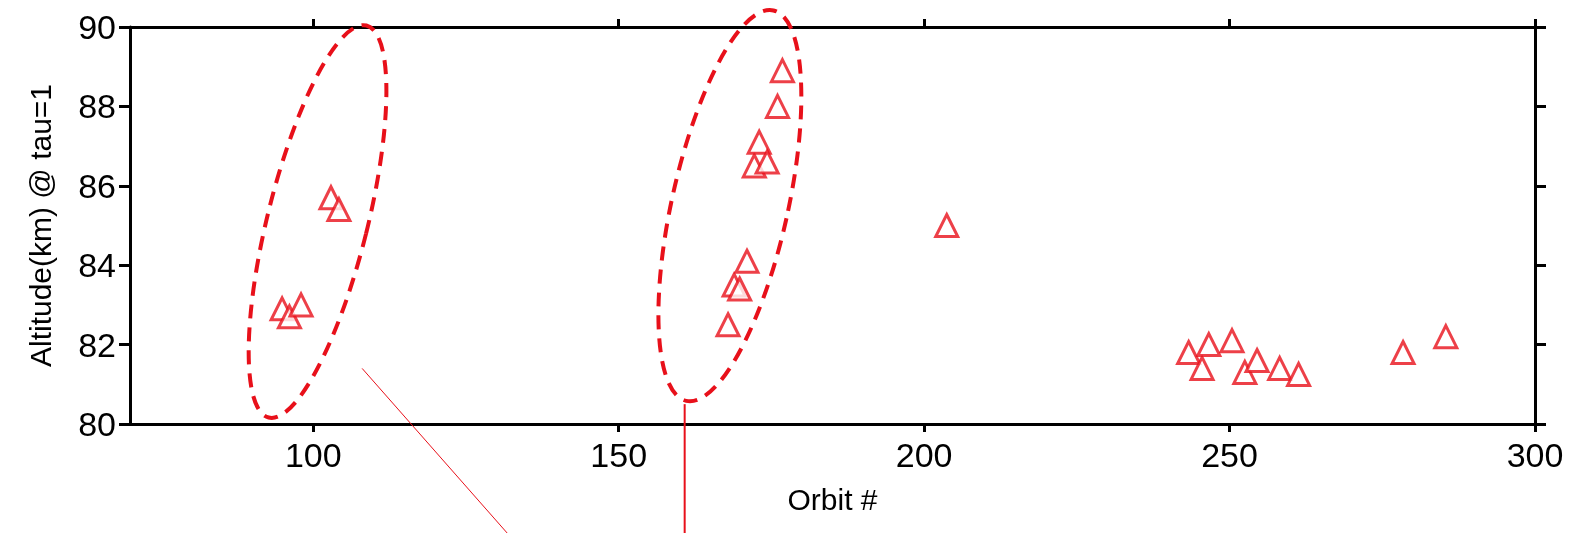  Describe the element at coordinates (832, 499) in the screenshot. I see `x-axis-title: Orbit #` at that location.